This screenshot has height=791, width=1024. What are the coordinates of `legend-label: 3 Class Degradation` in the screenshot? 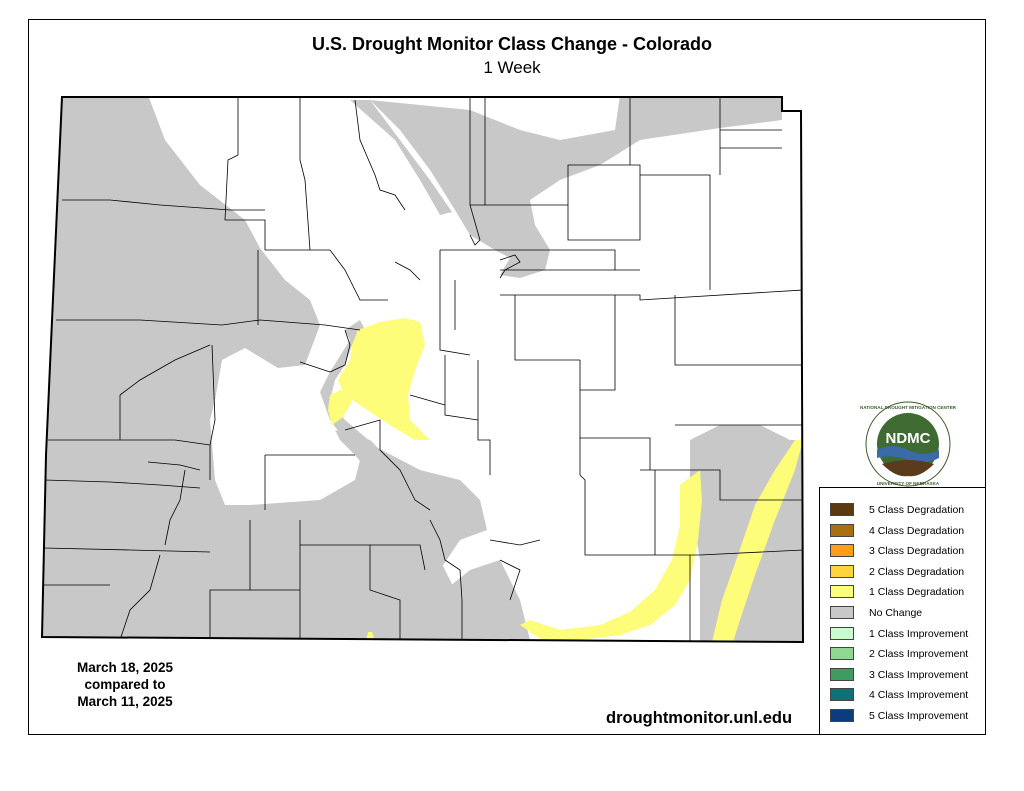 It's located at (917, 550).